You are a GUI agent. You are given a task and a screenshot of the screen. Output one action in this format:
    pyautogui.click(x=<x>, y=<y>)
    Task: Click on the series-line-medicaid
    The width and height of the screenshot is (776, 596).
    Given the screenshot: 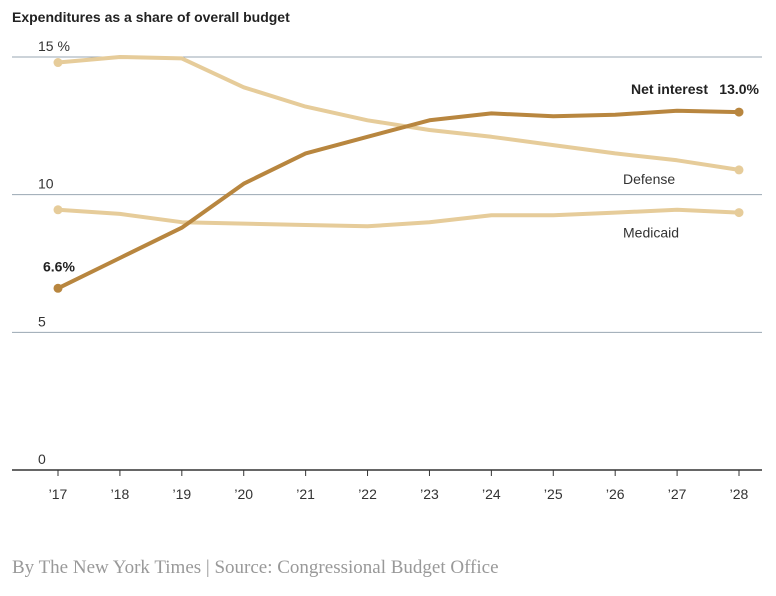 What is the action you would take?
    pyautogui.click(x=398, y=218)
    